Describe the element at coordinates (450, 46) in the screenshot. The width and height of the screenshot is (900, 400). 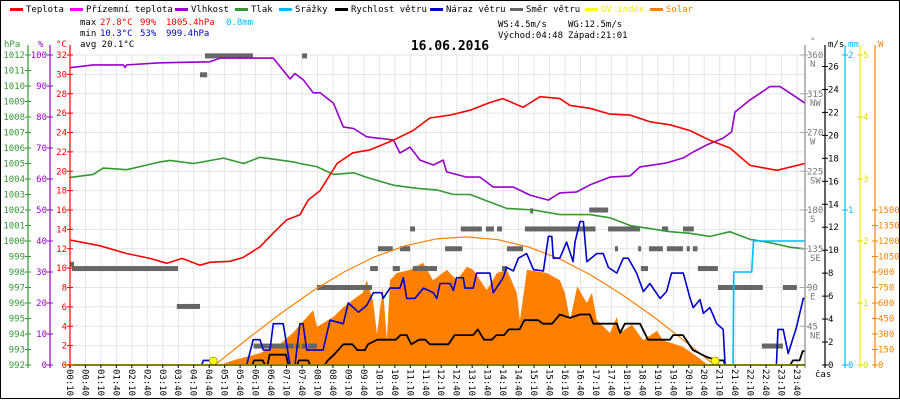
I see `chart-title: 16.06.2016` at that location.